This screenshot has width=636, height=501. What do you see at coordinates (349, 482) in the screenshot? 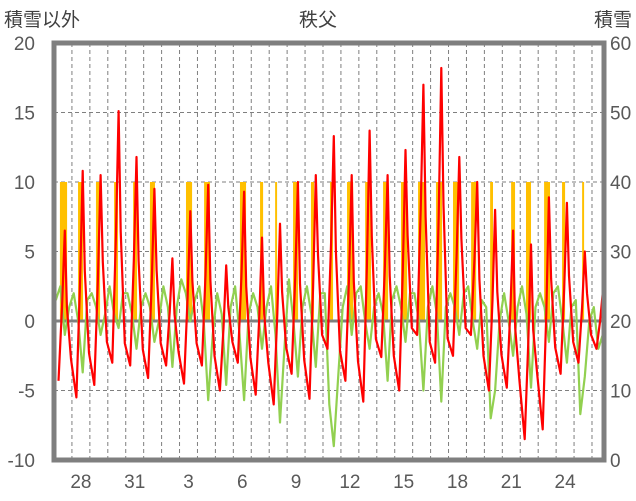
I see `x-tick-label: 12` at bounding box center [349, 482].